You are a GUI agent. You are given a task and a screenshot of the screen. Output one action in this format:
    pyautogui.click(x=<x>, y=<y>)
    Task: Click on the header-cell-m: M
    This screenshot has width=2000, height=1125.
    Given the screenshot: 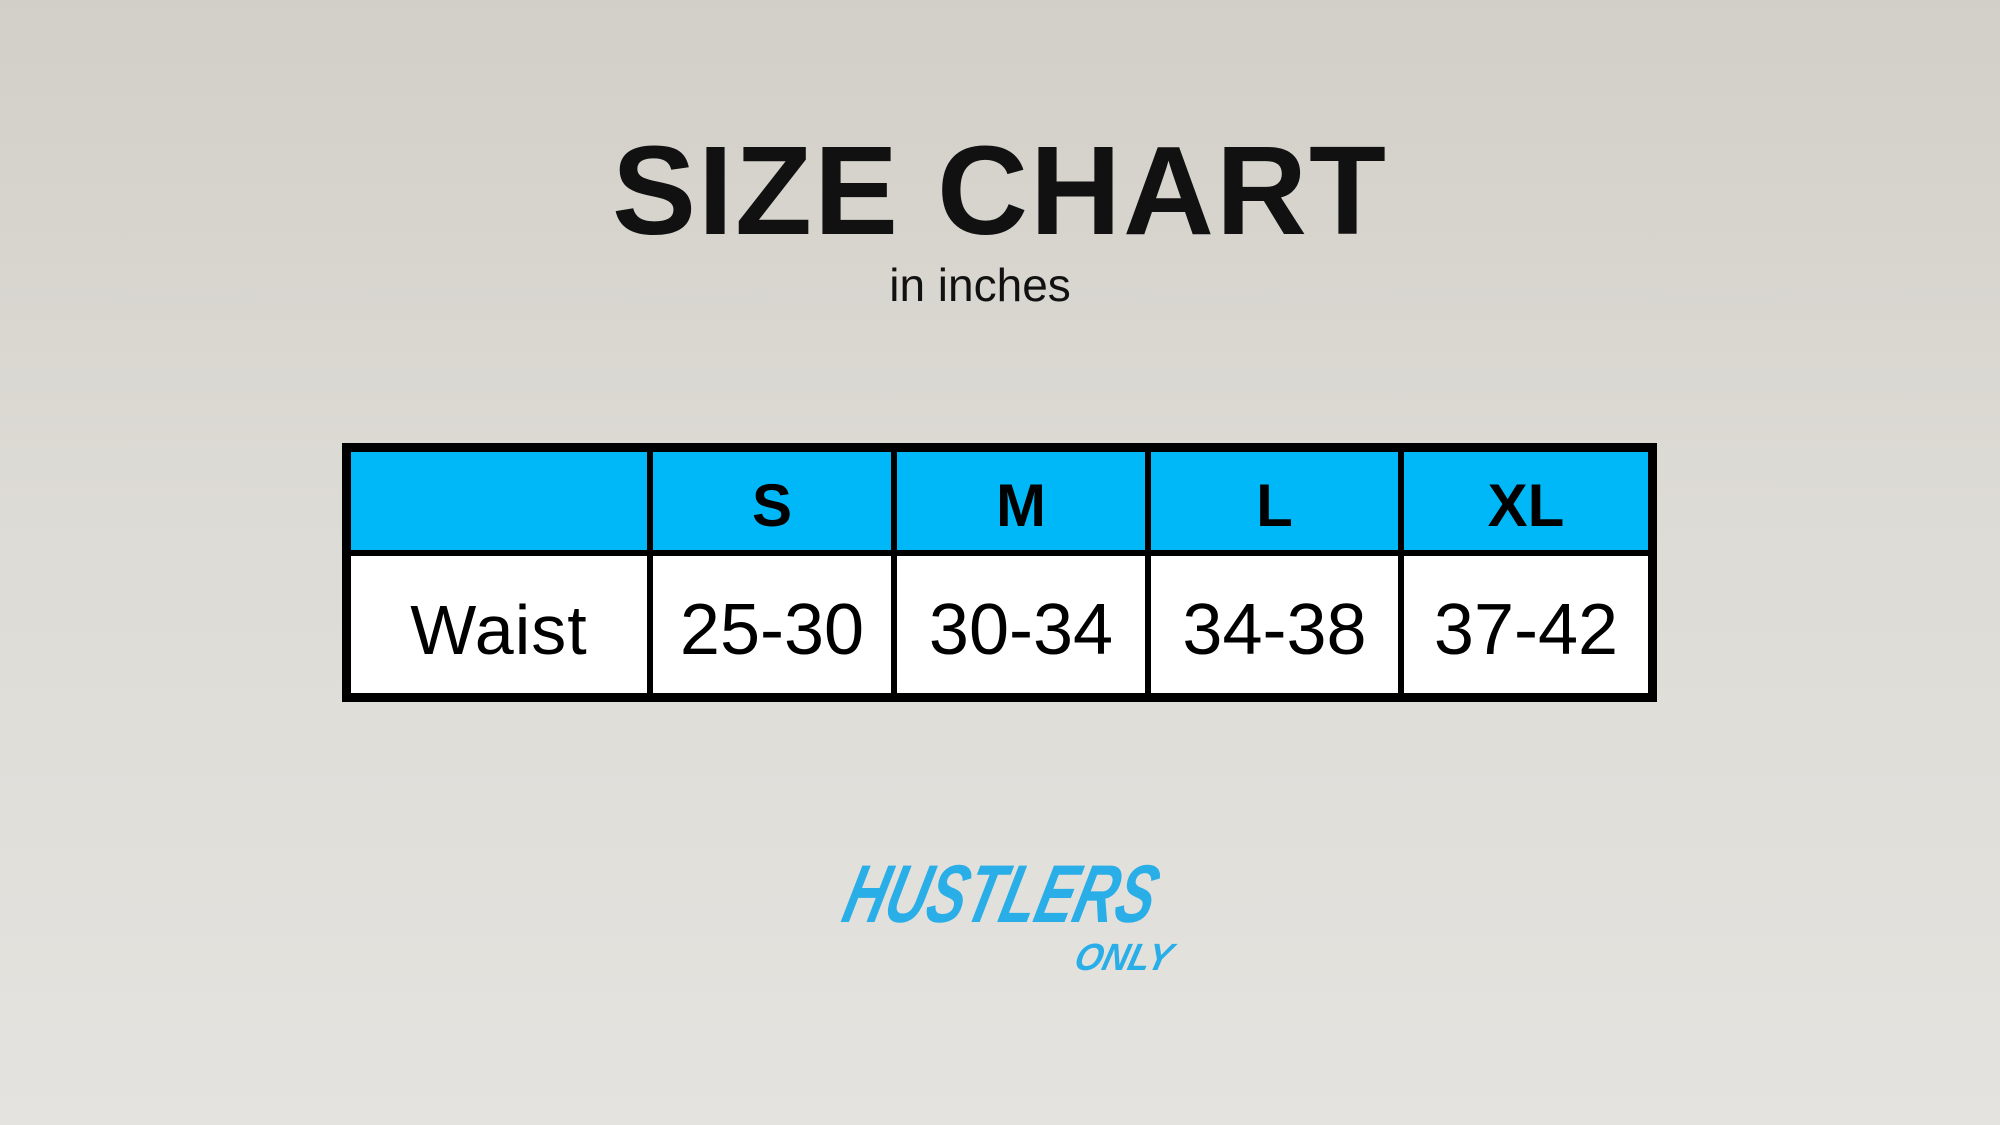 What is the action you would take?
    pyautogui.click(x=1021, y=501)
    